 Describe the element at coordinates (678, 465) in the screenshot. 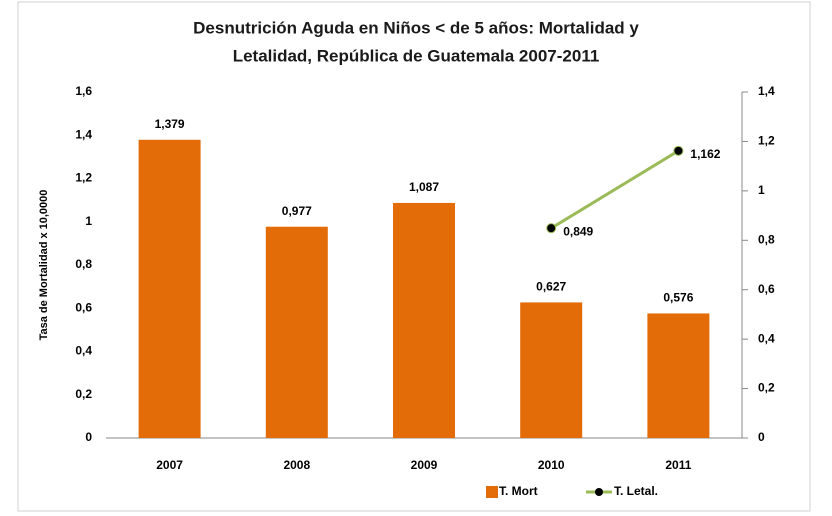

I see `x-tick-label: 2011` at that location.